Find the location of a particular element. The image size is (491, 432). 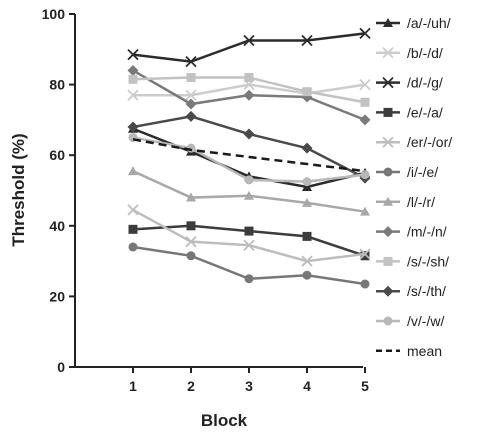

legend-item: /s/-/th/ is located at coordinates (411, 291).